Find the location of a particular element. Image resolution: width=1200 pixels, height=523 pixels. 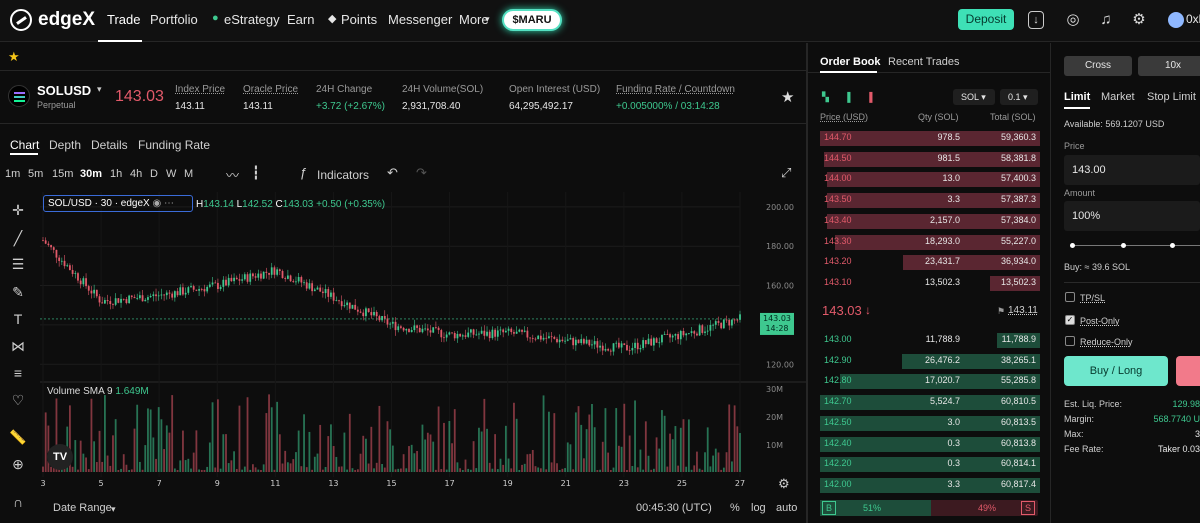

logo: edgeX is located at coordinates (52, 20).